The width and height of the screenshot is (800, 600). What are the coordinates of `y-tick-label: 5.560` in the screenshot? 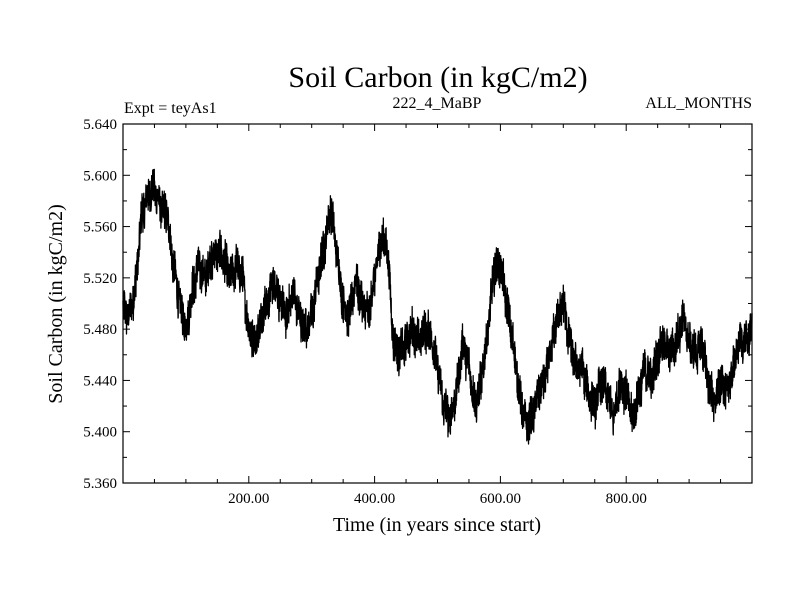 It's located at (100, 228).